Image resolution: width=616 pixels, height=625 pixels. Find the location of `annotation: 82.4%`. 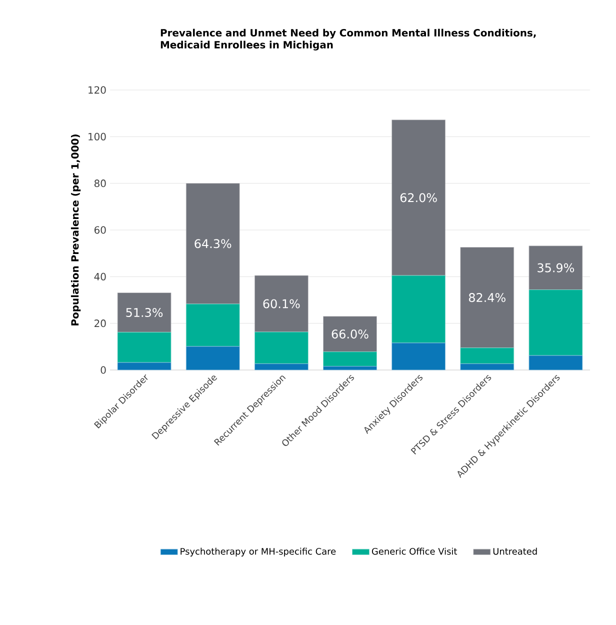

annotation: 82.4% is located at coordinates (487, 297).